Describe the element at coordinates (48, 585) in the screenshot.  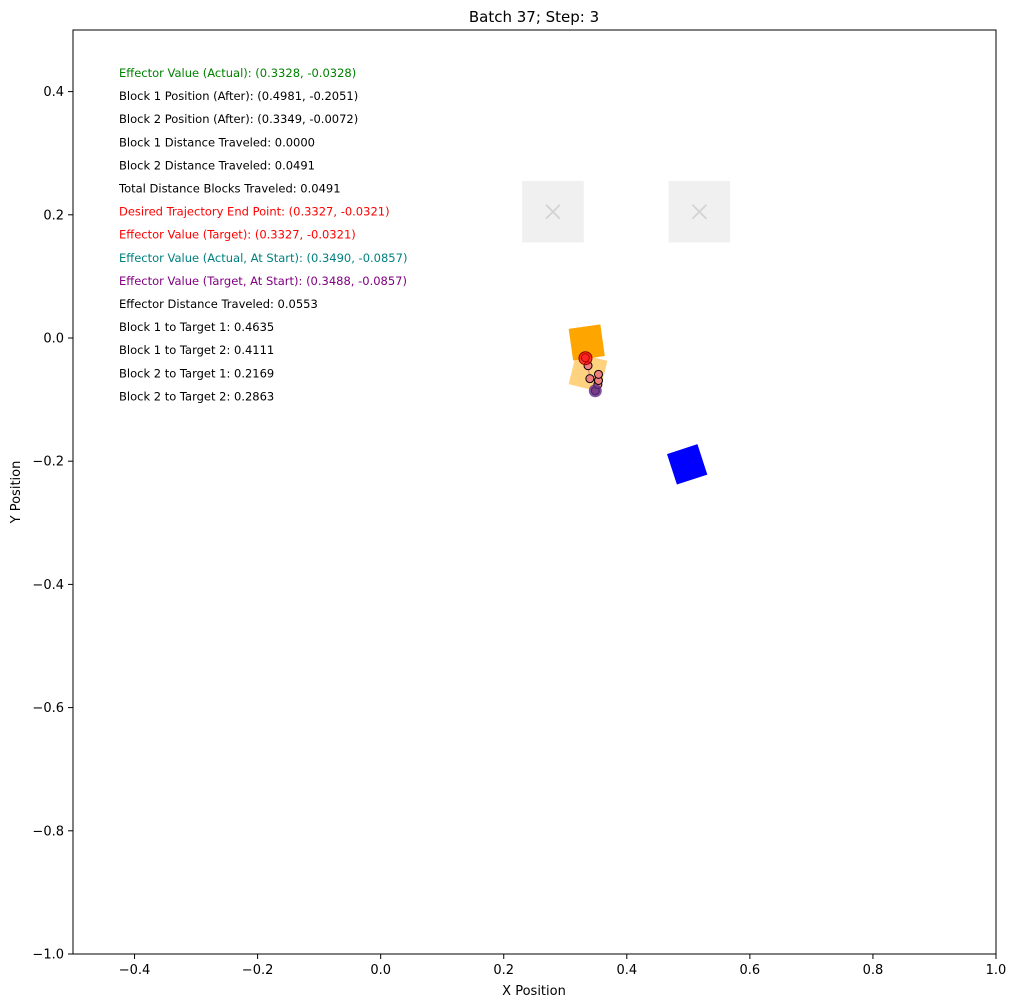
I see `y-tick-label: −0.4` at that location.